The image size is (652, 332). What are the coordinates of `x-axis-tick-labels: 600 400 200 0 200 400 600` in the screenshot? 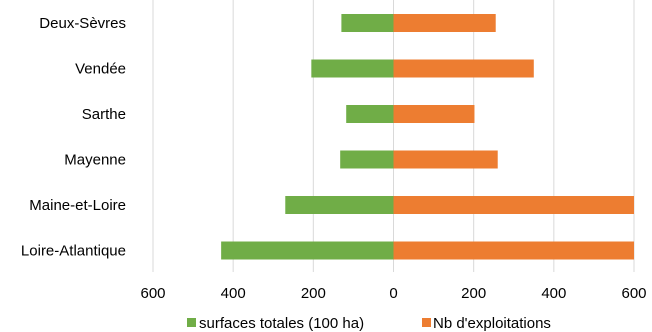 It's located at (393, 293).